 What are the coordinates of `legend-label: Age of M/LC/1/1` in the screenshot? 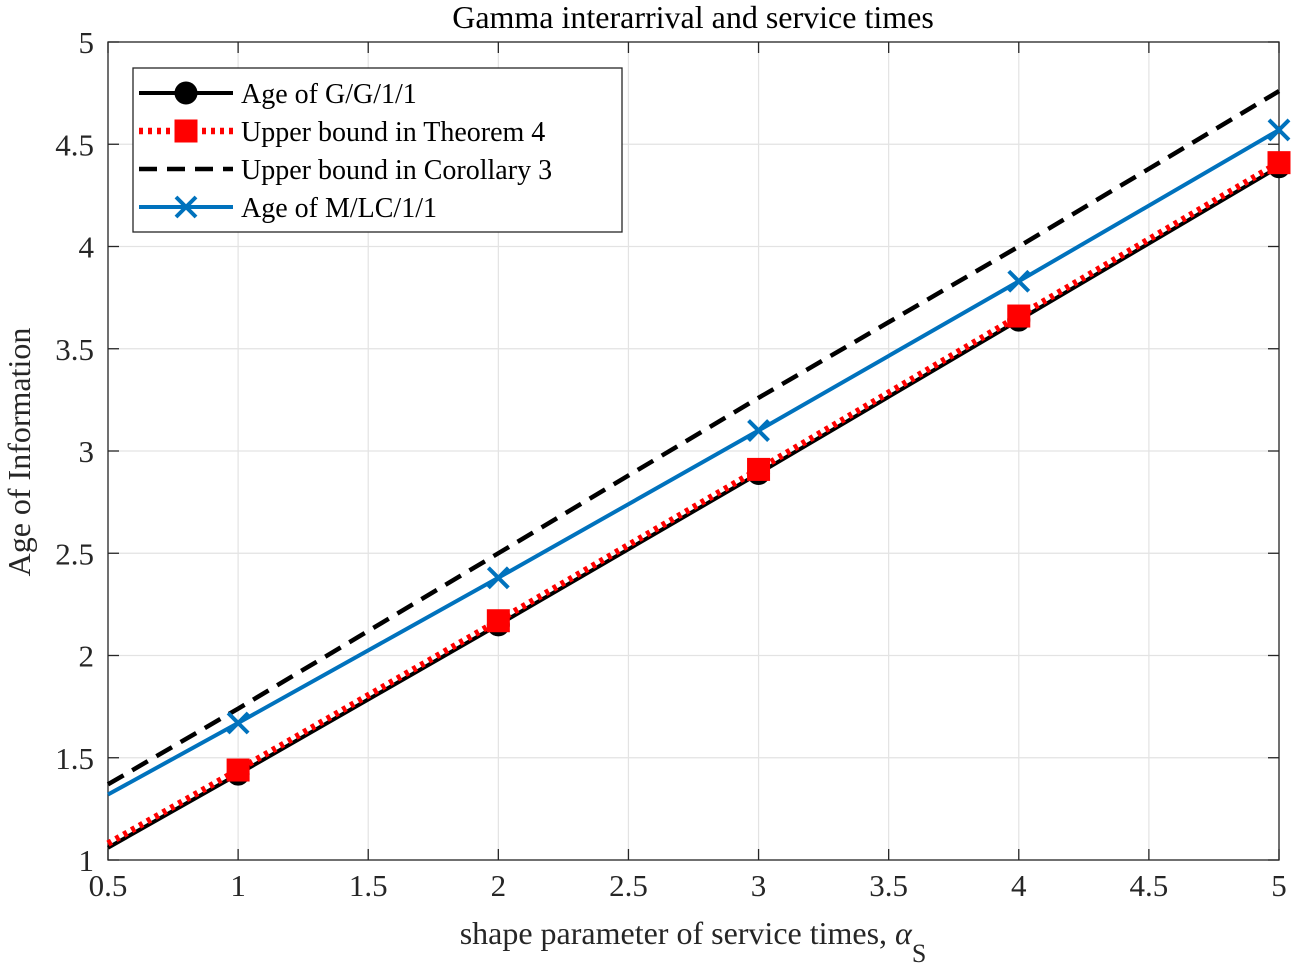 It's located at (339, 208).